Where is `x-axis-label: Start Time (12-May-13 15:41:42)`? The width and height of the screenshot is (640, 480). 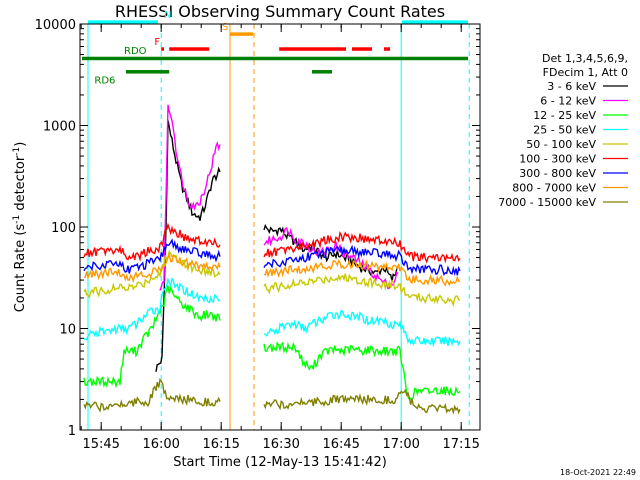 x-axis-label: Start Time (12-May-13 15:41:42) is located at coordinates (280, 462).